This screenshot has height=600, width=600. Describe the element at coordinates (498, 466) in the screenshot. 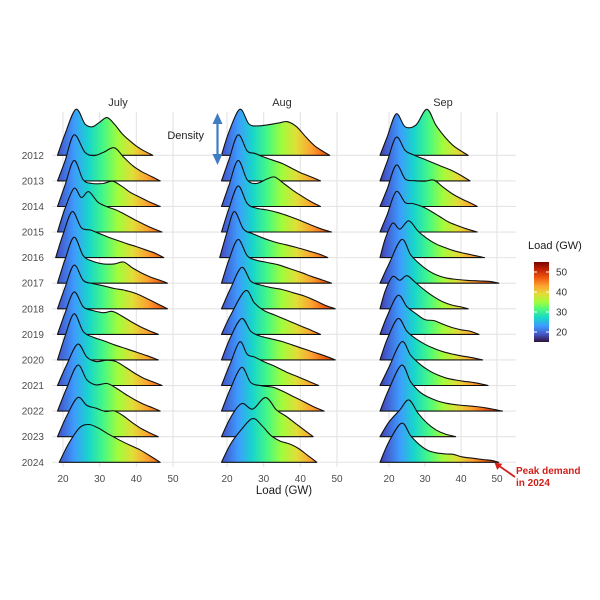

I see `peak-demand-arrow-head` at that location.